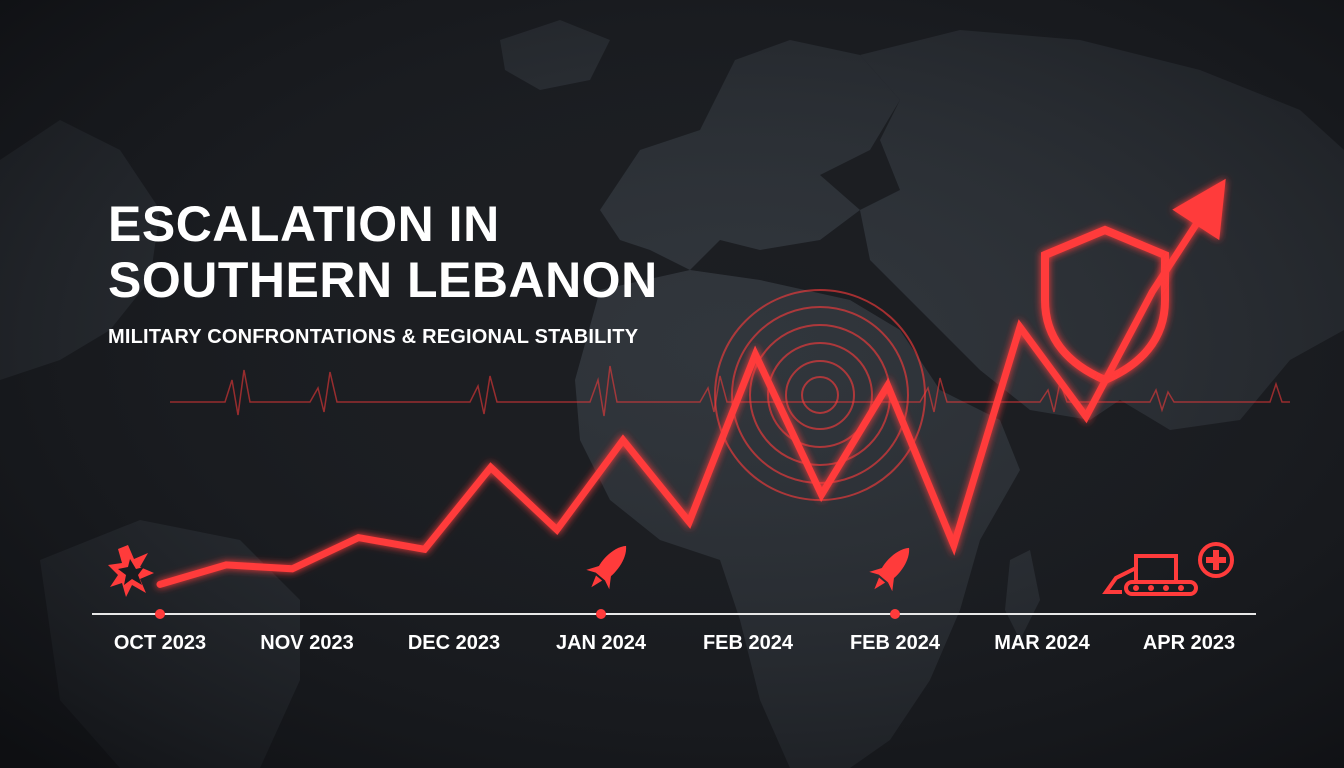 This screenshot has width=1344, height=768. I want to click on medical-cross-icon, so click(1216, 560).